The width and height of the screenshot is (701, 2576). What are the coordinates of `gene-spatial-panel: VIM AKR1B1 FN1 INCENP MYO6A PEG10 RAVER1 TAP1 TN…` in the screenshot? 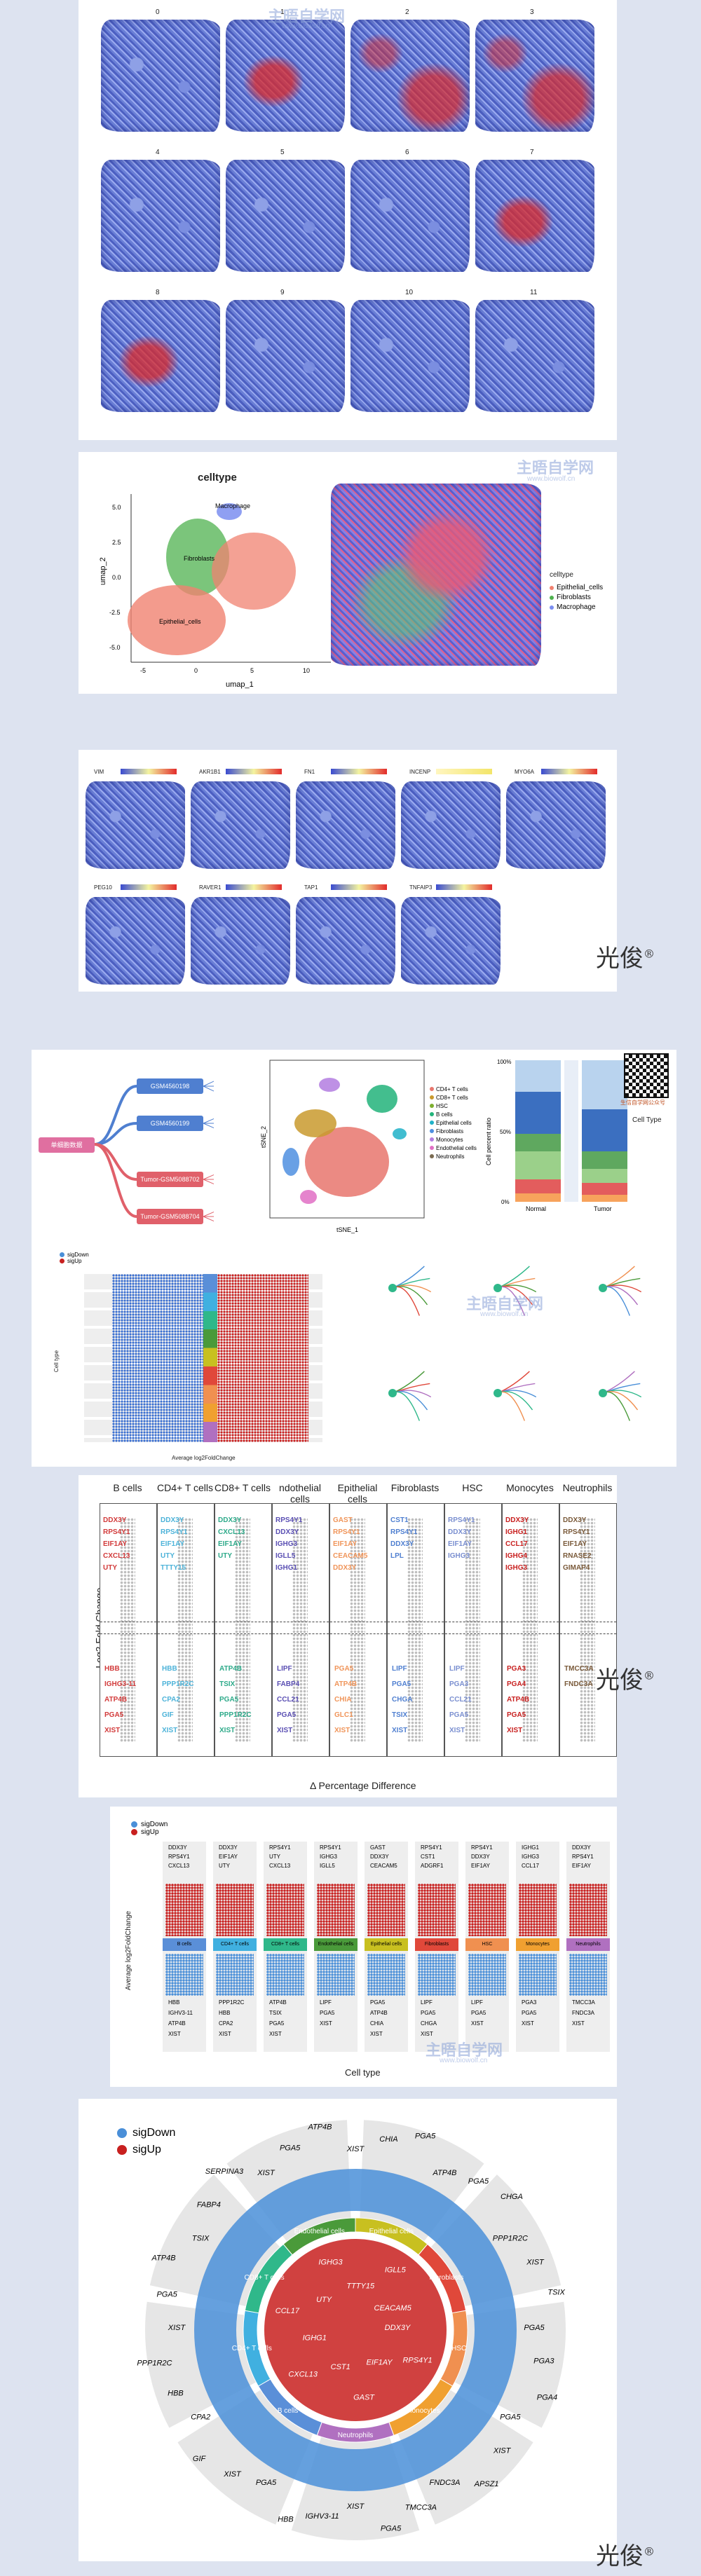 It's located at (348, 871).